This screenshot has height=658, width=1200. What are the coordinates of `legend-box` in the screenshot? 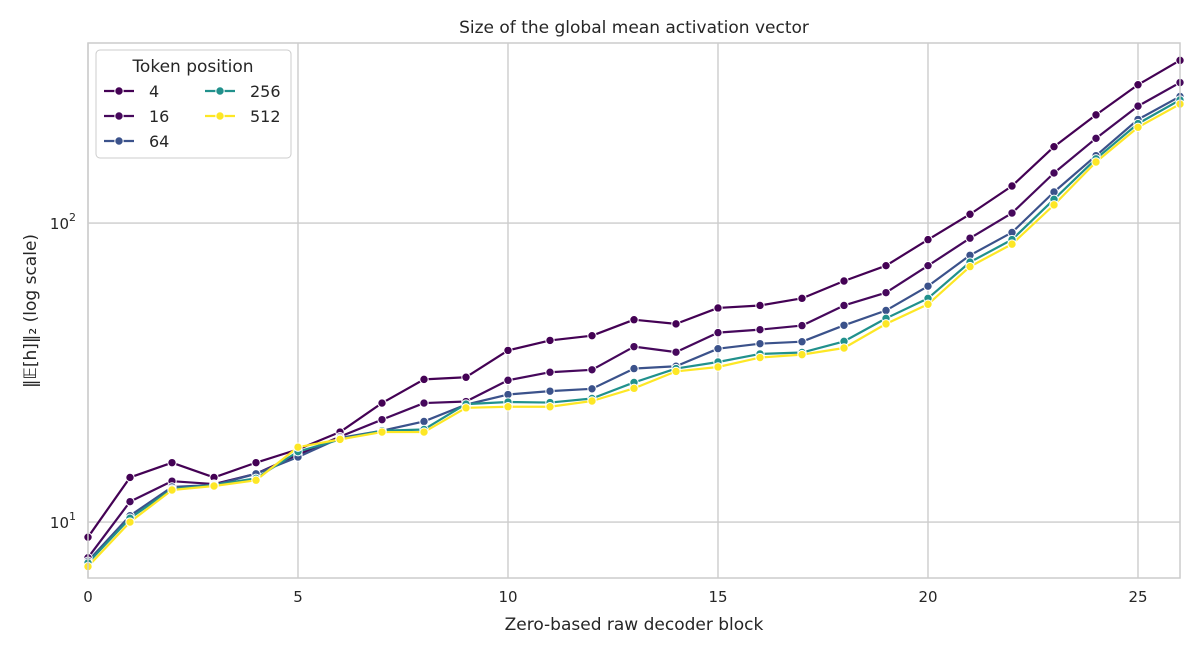 It's located at (193, 104).